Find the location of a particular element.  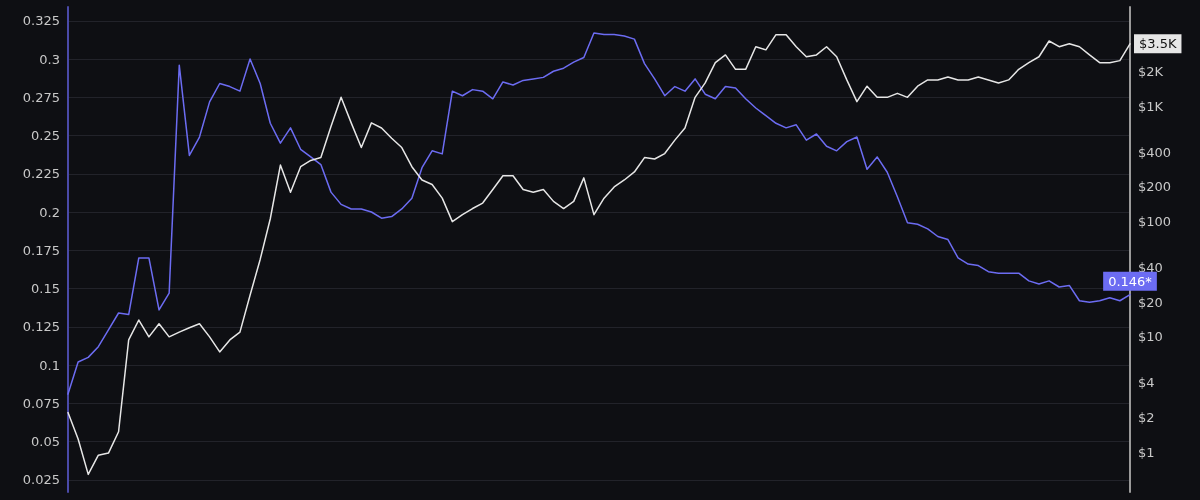

y2-tick-label: $2K is located at coordinates (1151, 72).